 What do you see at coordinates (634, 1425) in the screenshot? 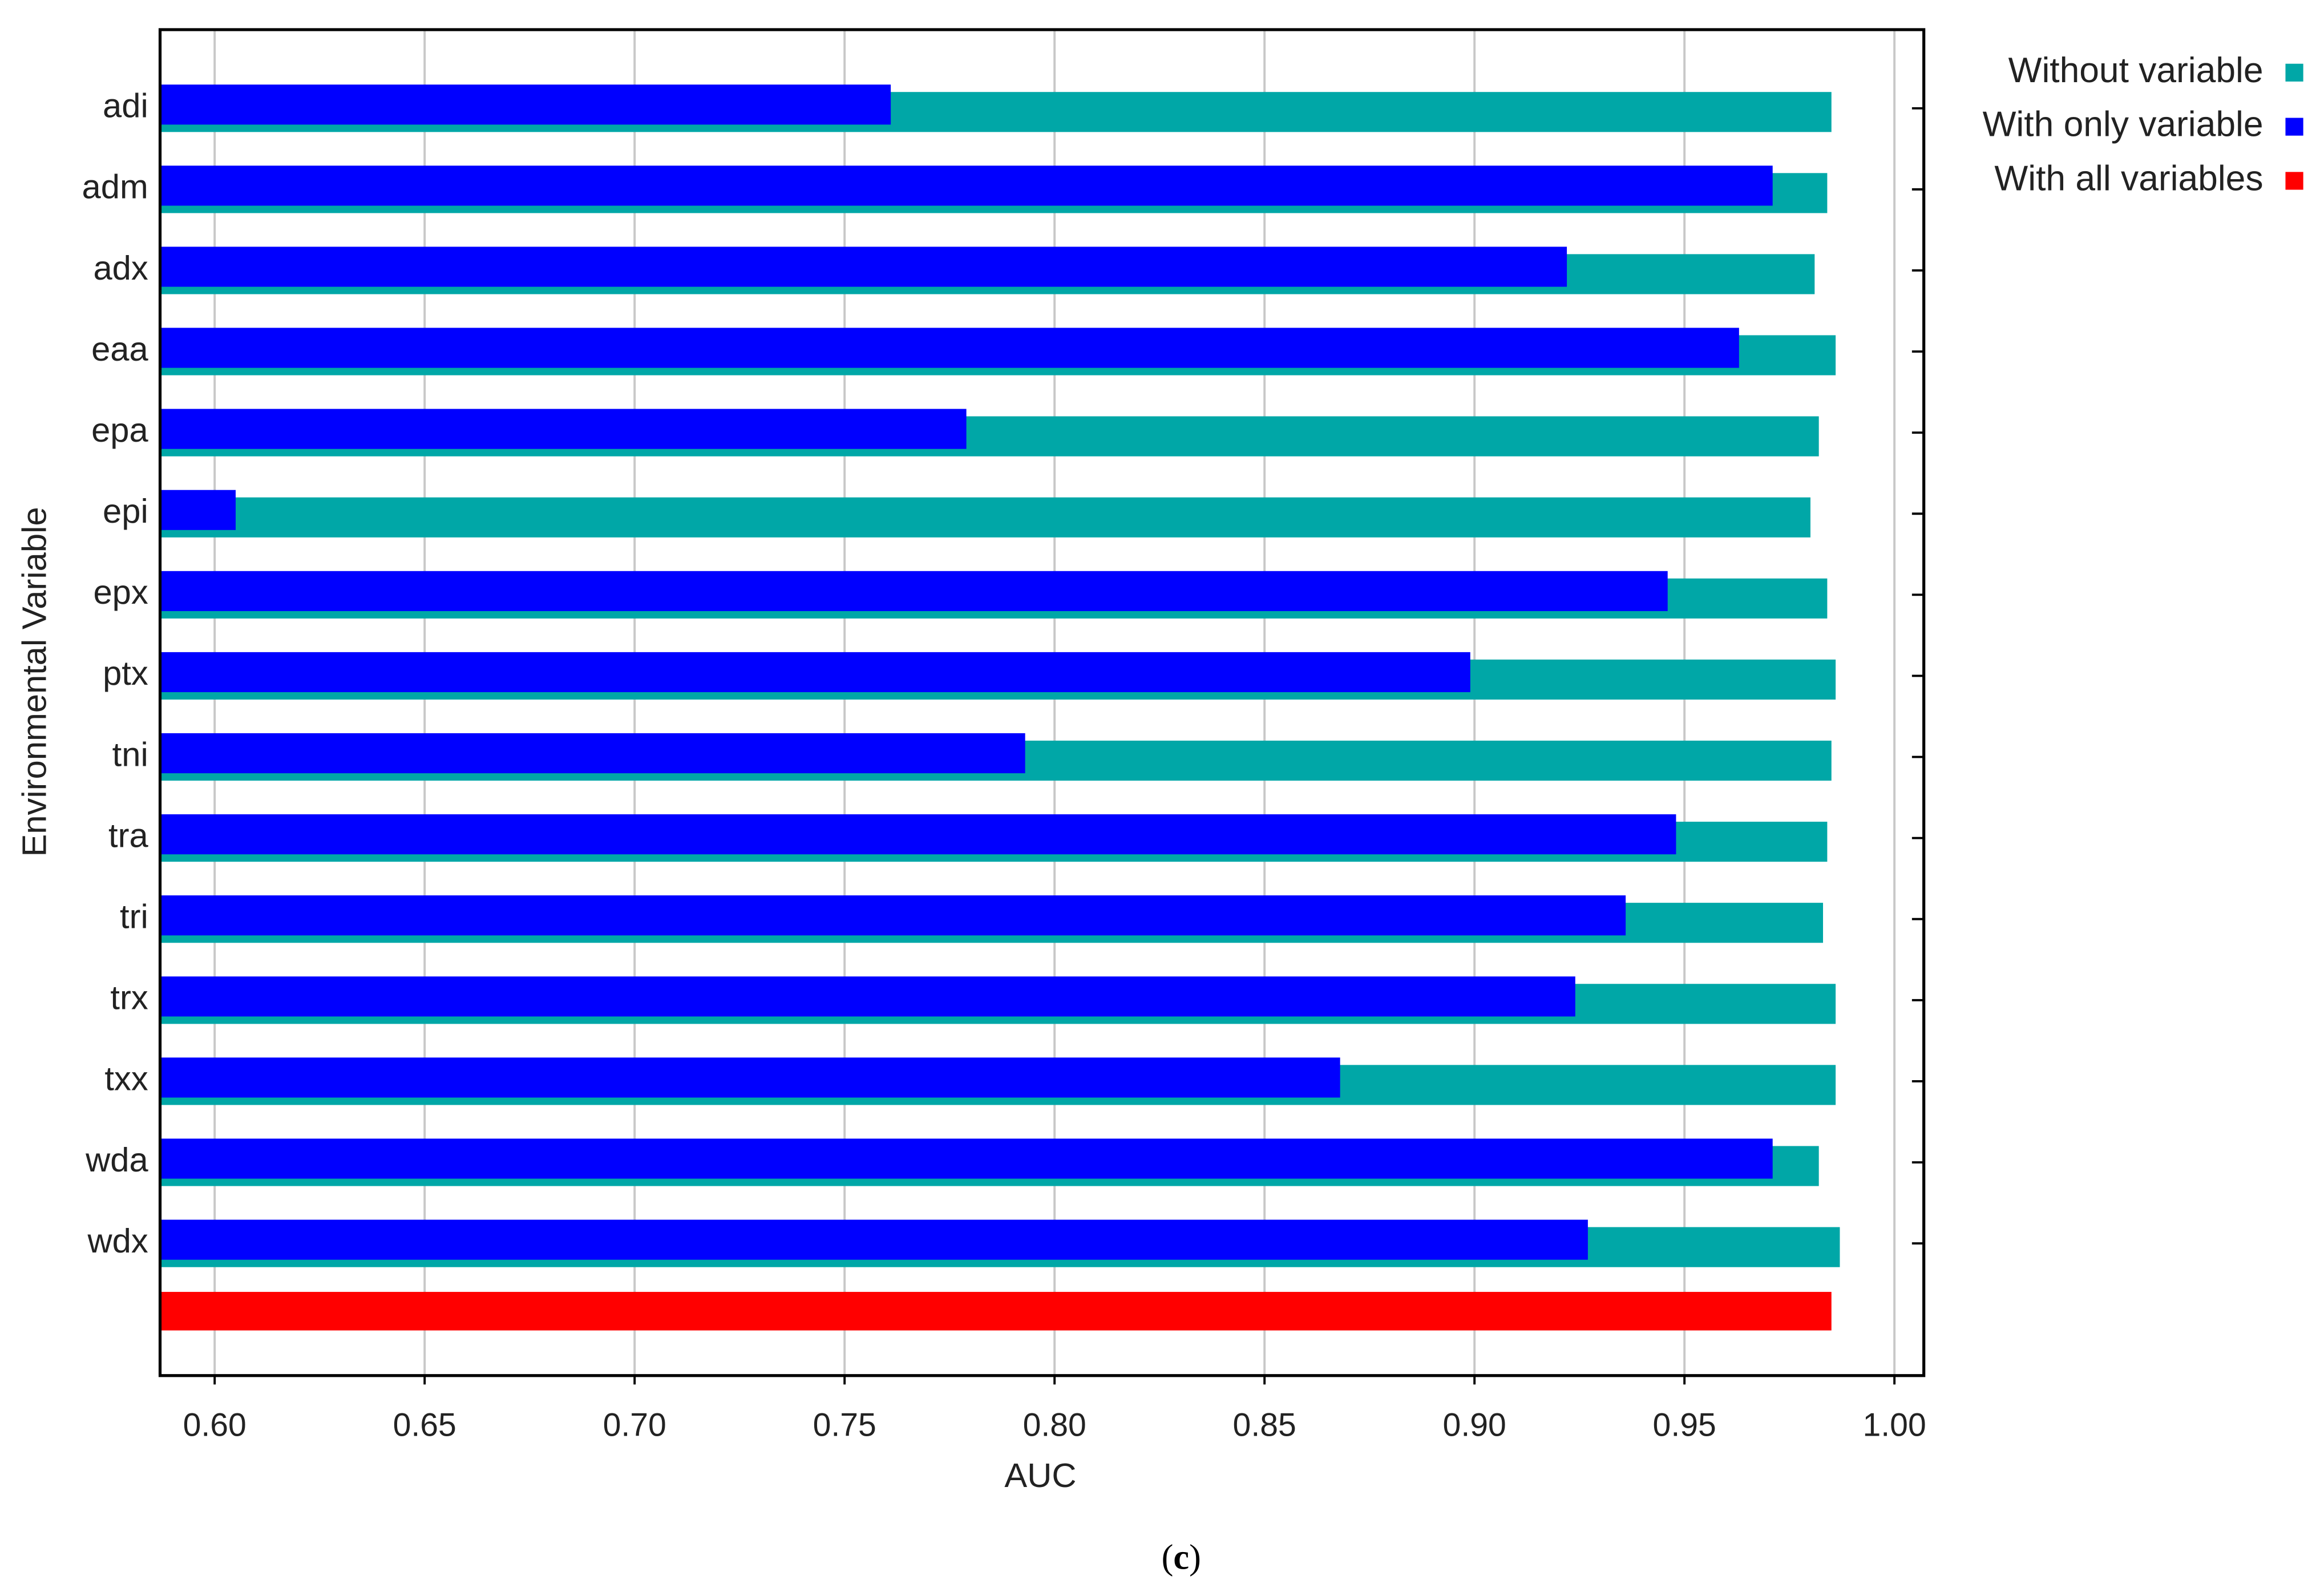
I see `x-tick-label: 0.70` at bounding box center [634, 1425].